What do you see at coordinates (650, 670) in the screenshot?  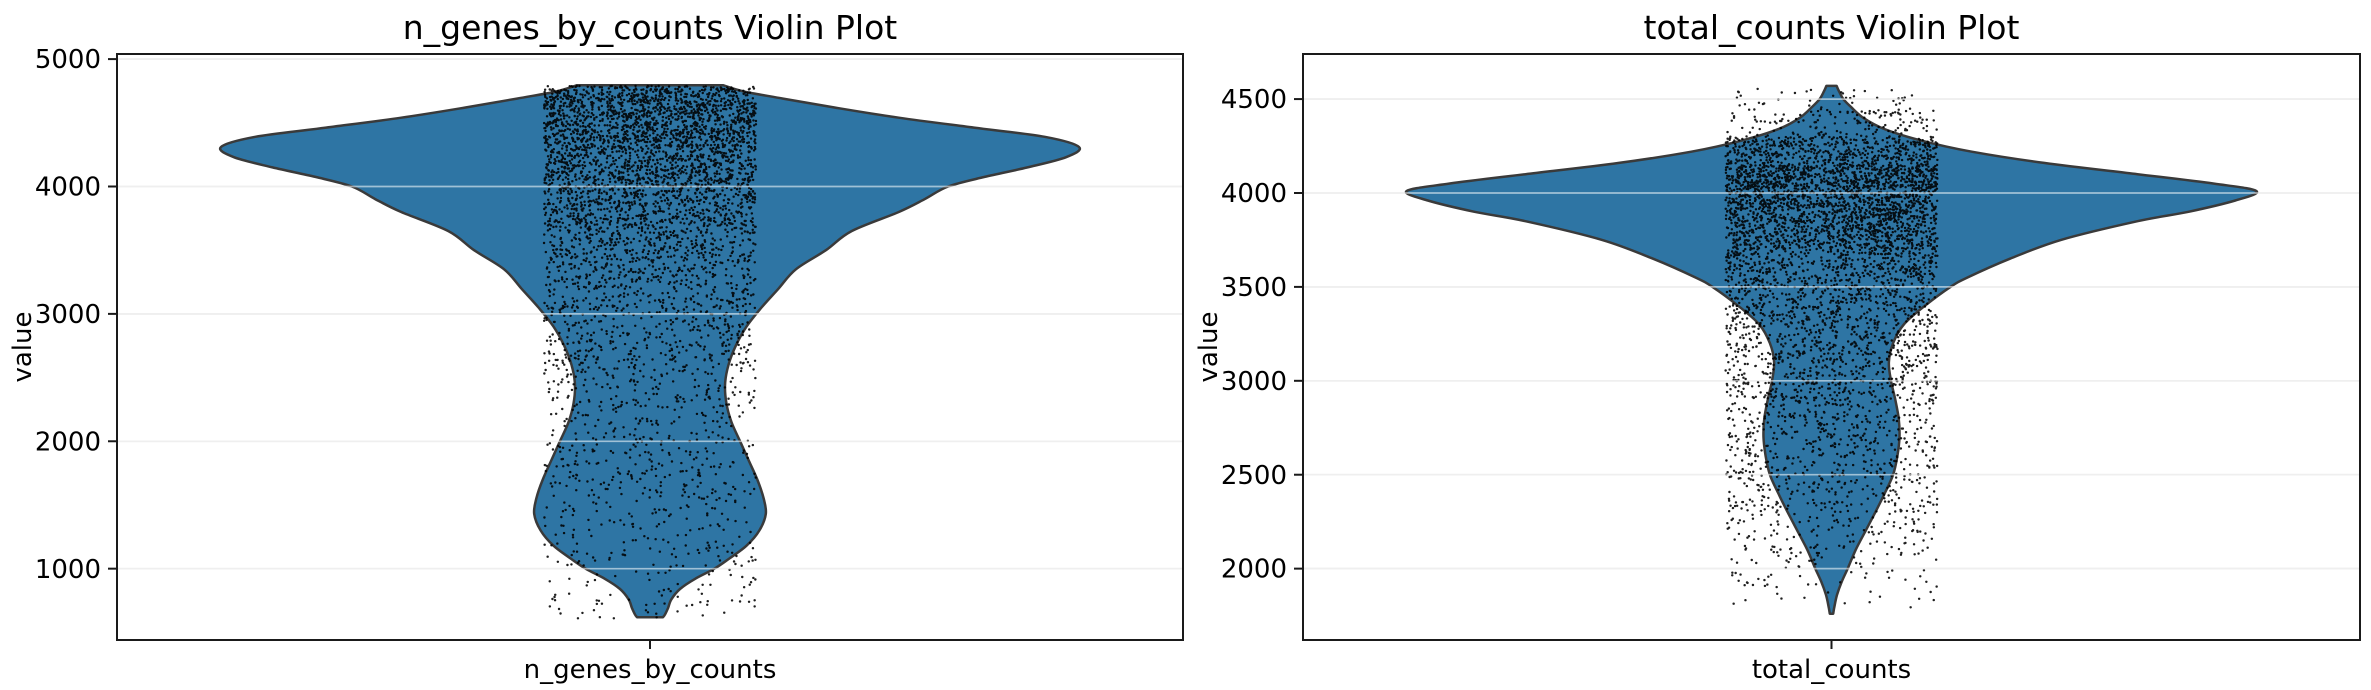 I see `x-axis-label: n_genes_by_counts` at bounding box center [650, 670].